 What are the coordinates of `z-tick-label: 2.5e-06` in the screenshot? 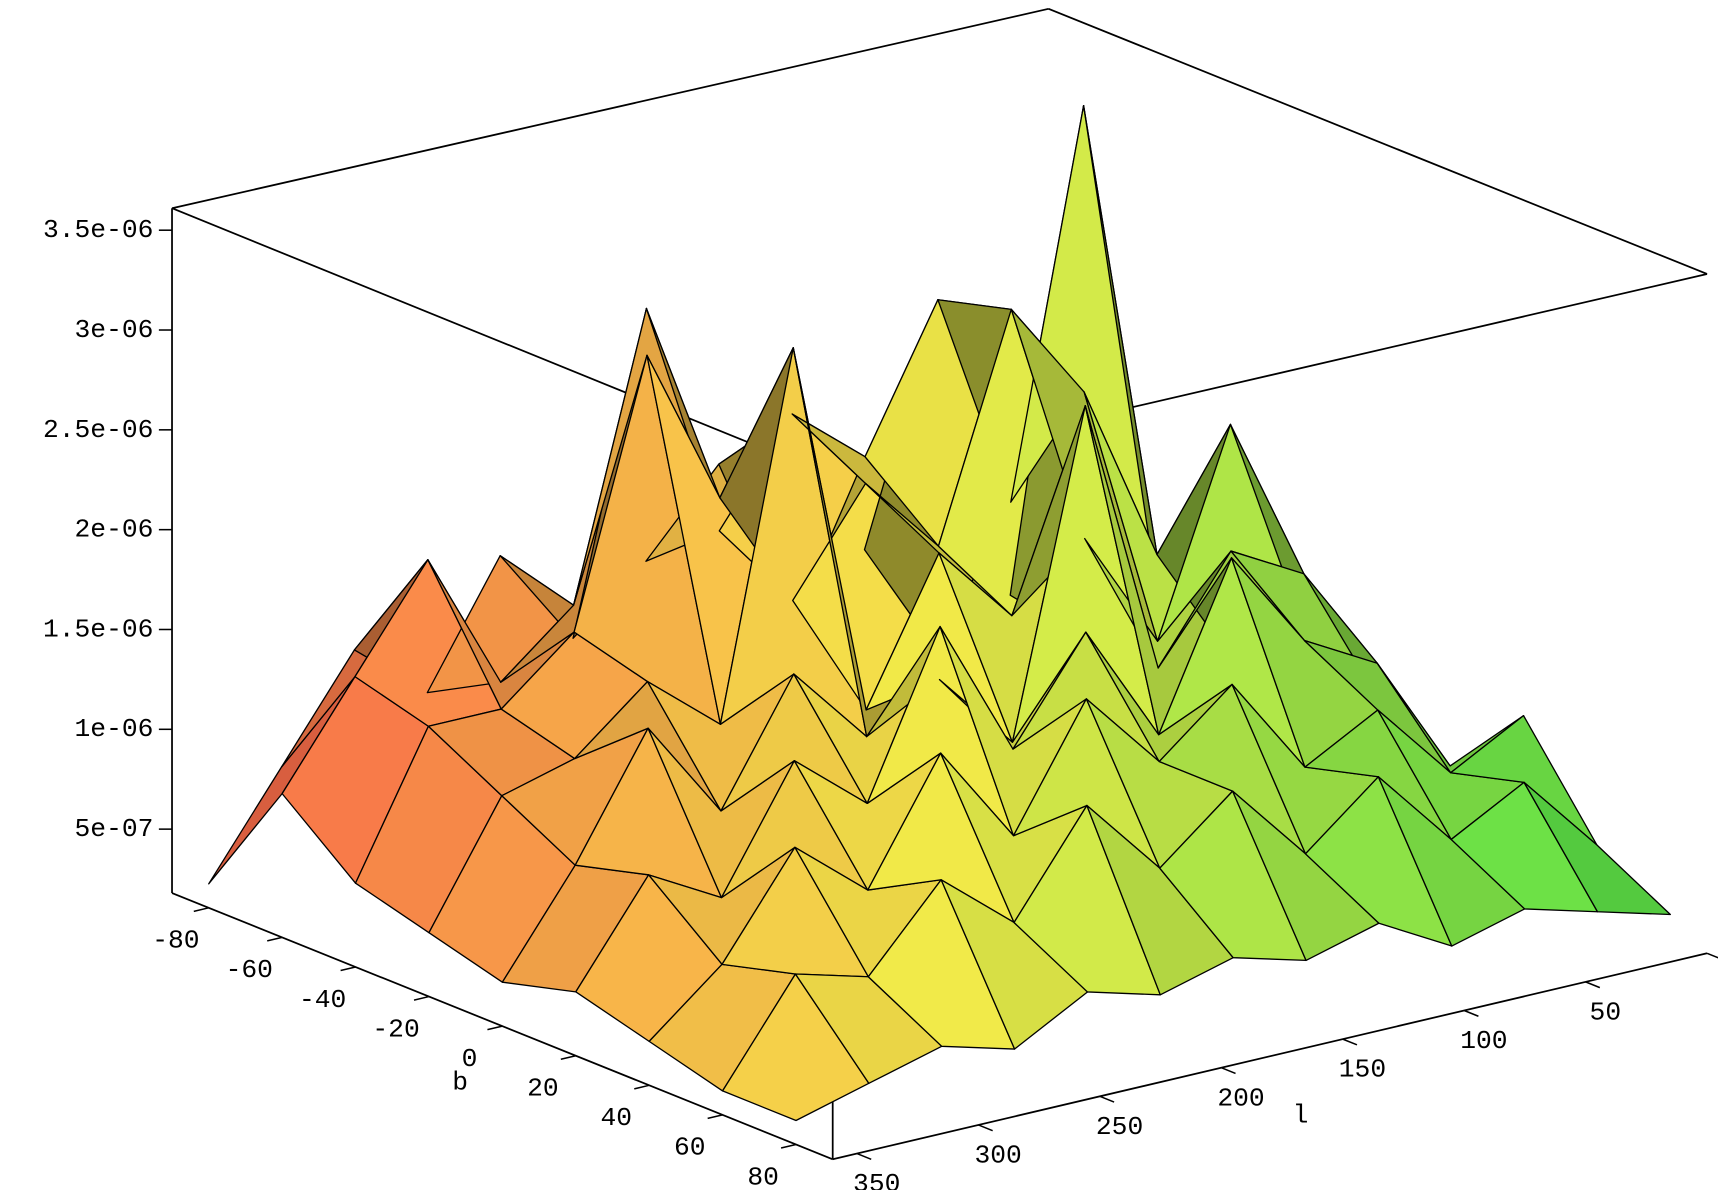 It's located at (98, 430).